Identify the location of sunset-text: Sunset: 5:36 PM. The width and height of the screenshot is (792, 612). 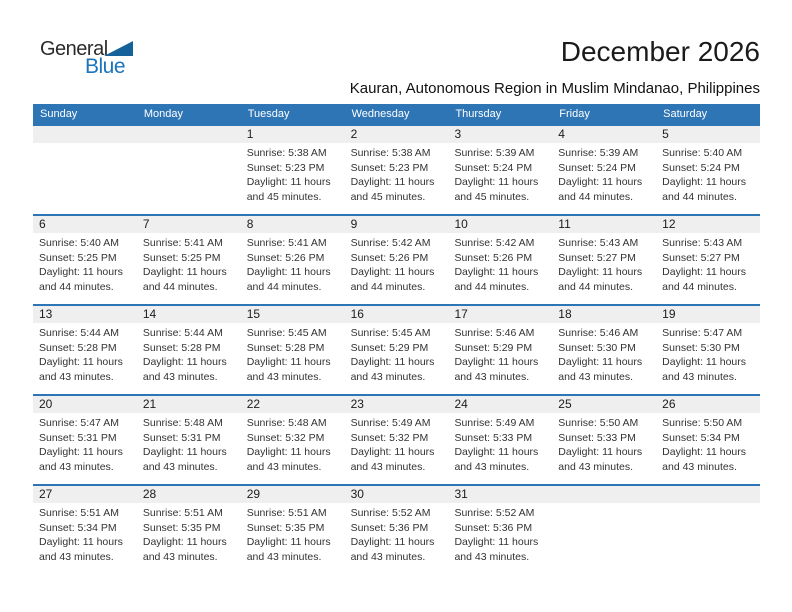
(389, 527).